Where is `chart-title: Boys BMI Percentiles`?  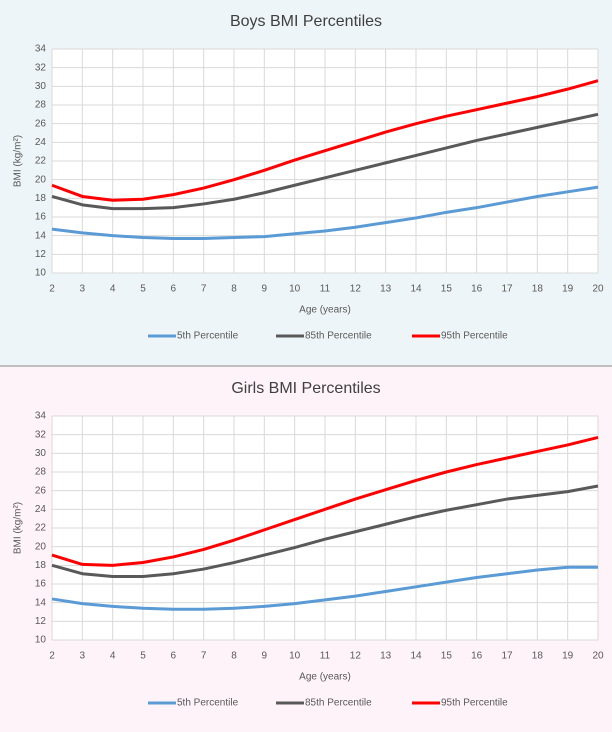
chart-title: Boys BMI Percentiles is located at coordinates (306, 21).